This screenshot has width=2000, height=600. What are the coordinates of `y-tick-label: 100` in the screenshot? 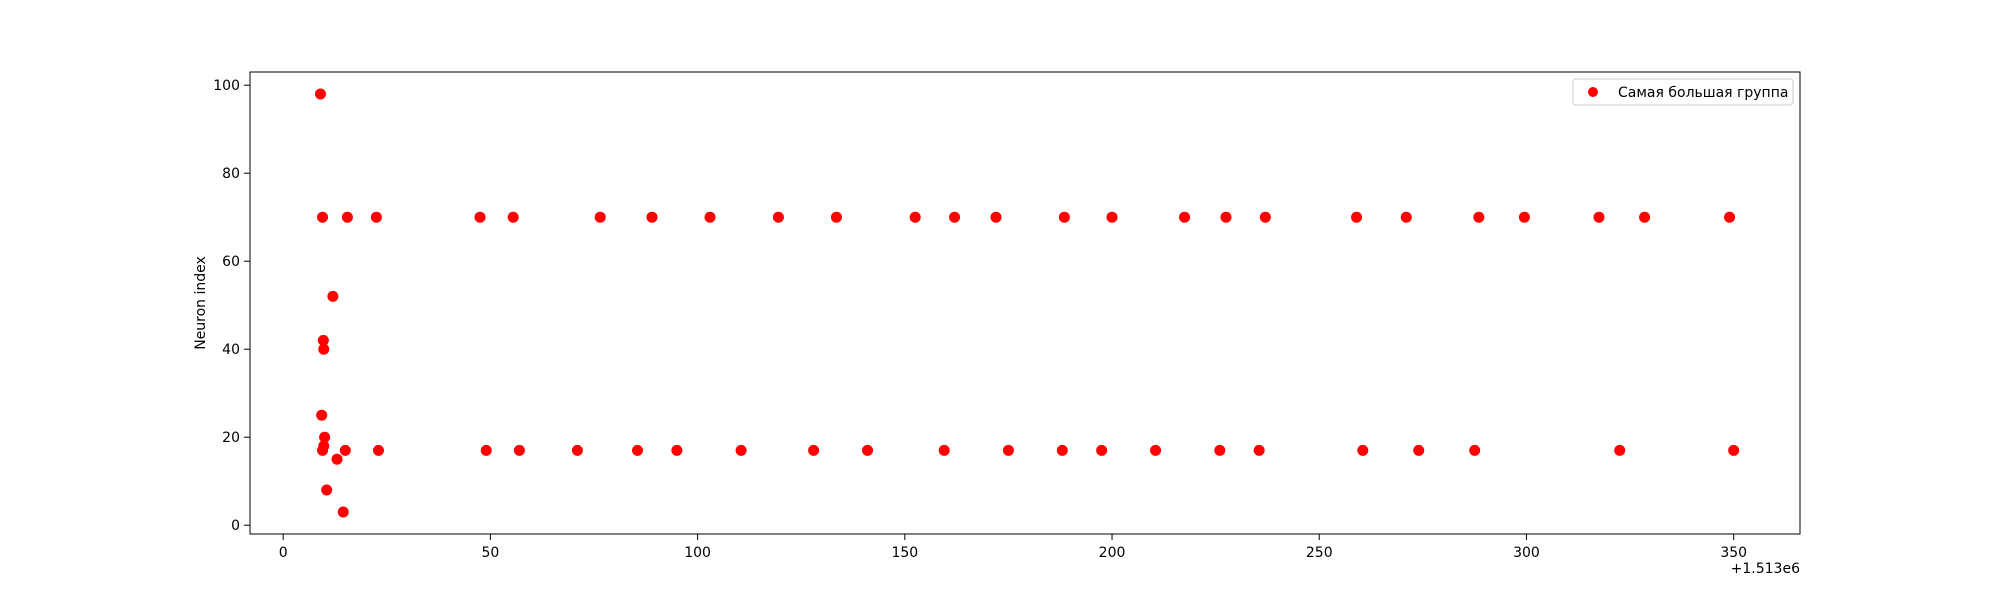 It's located at (226, 86).